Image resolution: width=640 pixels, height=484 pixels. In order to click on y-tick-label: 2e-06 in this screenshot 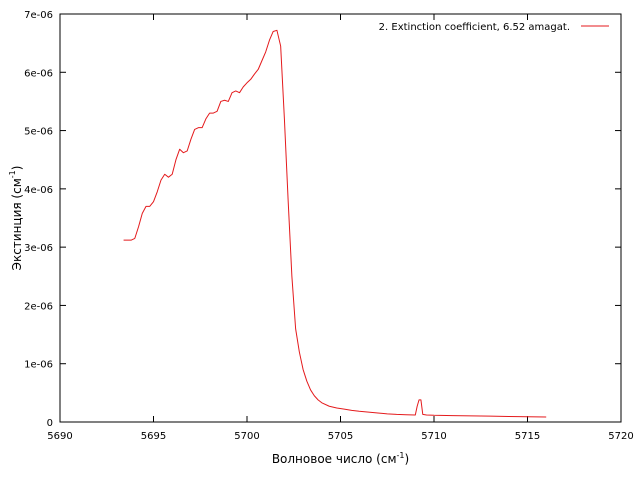, I will do `click(38, 306)`.